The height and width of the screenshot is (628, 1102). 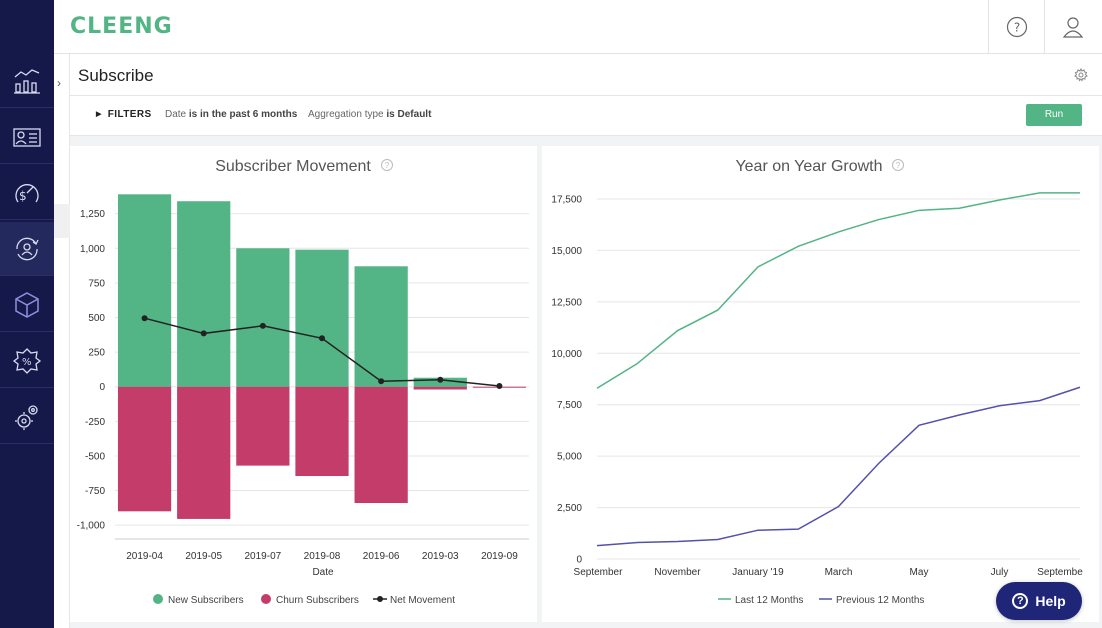 What do you see at coordinates (569, 508) in the screenshot?
I see `y-tick-label: 2,500` at bounding box center [569, 508].